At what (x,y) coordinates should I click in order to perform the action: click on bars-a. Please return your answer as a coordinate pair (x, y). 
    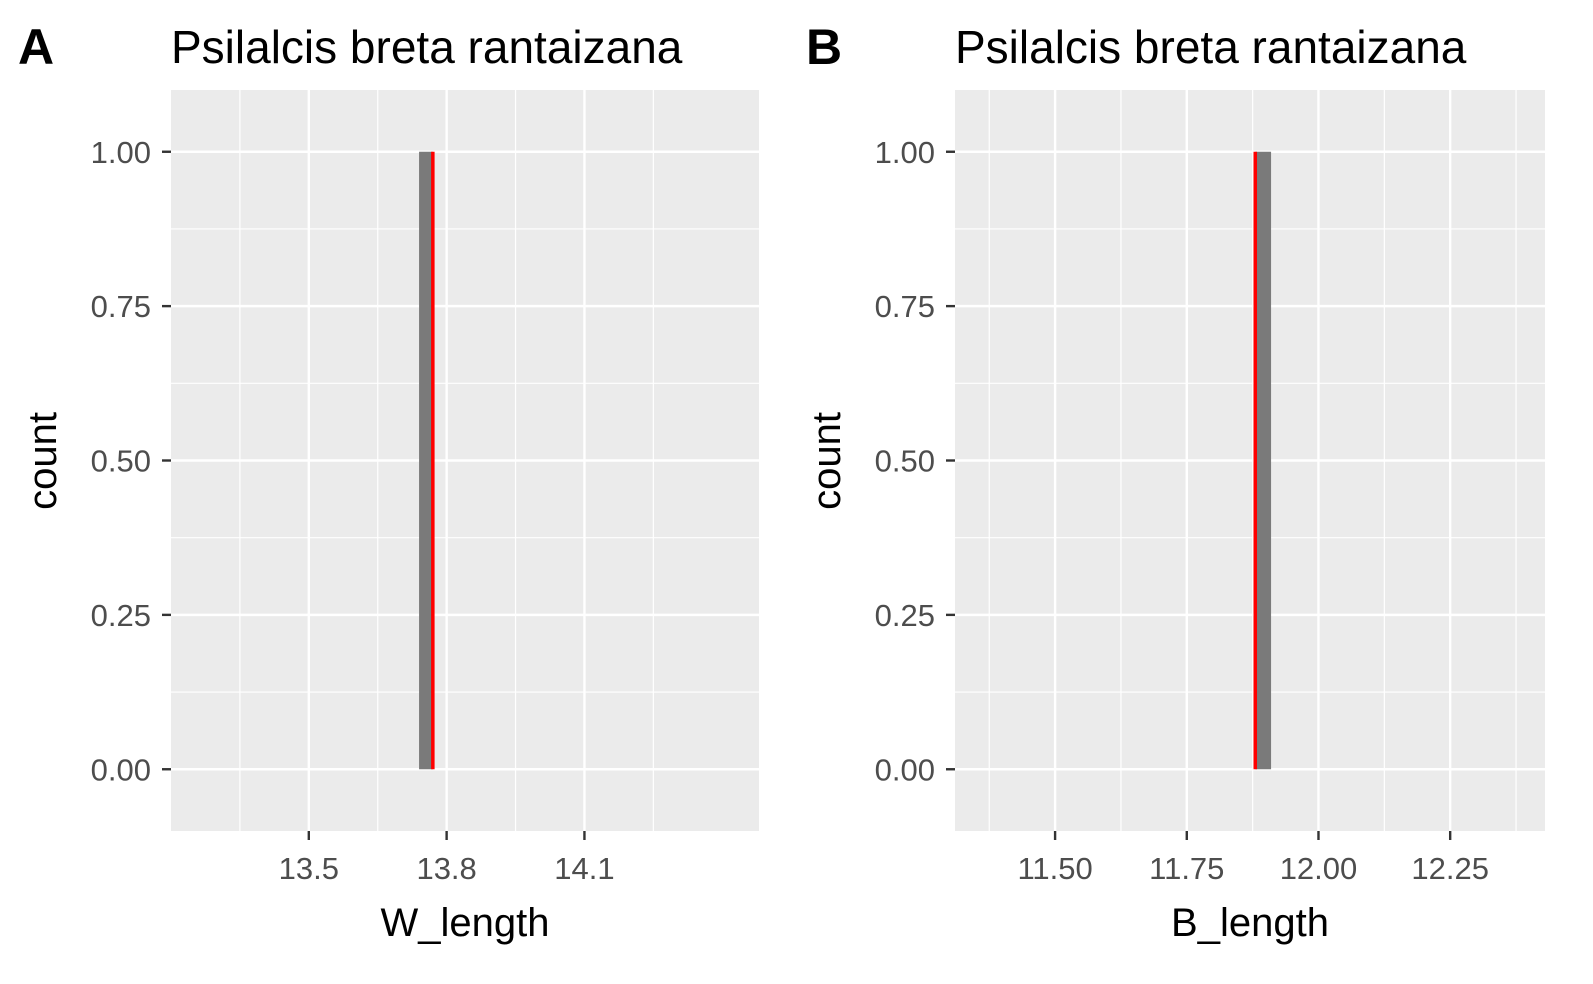
    Looking at the image, I should click on (426, 460).